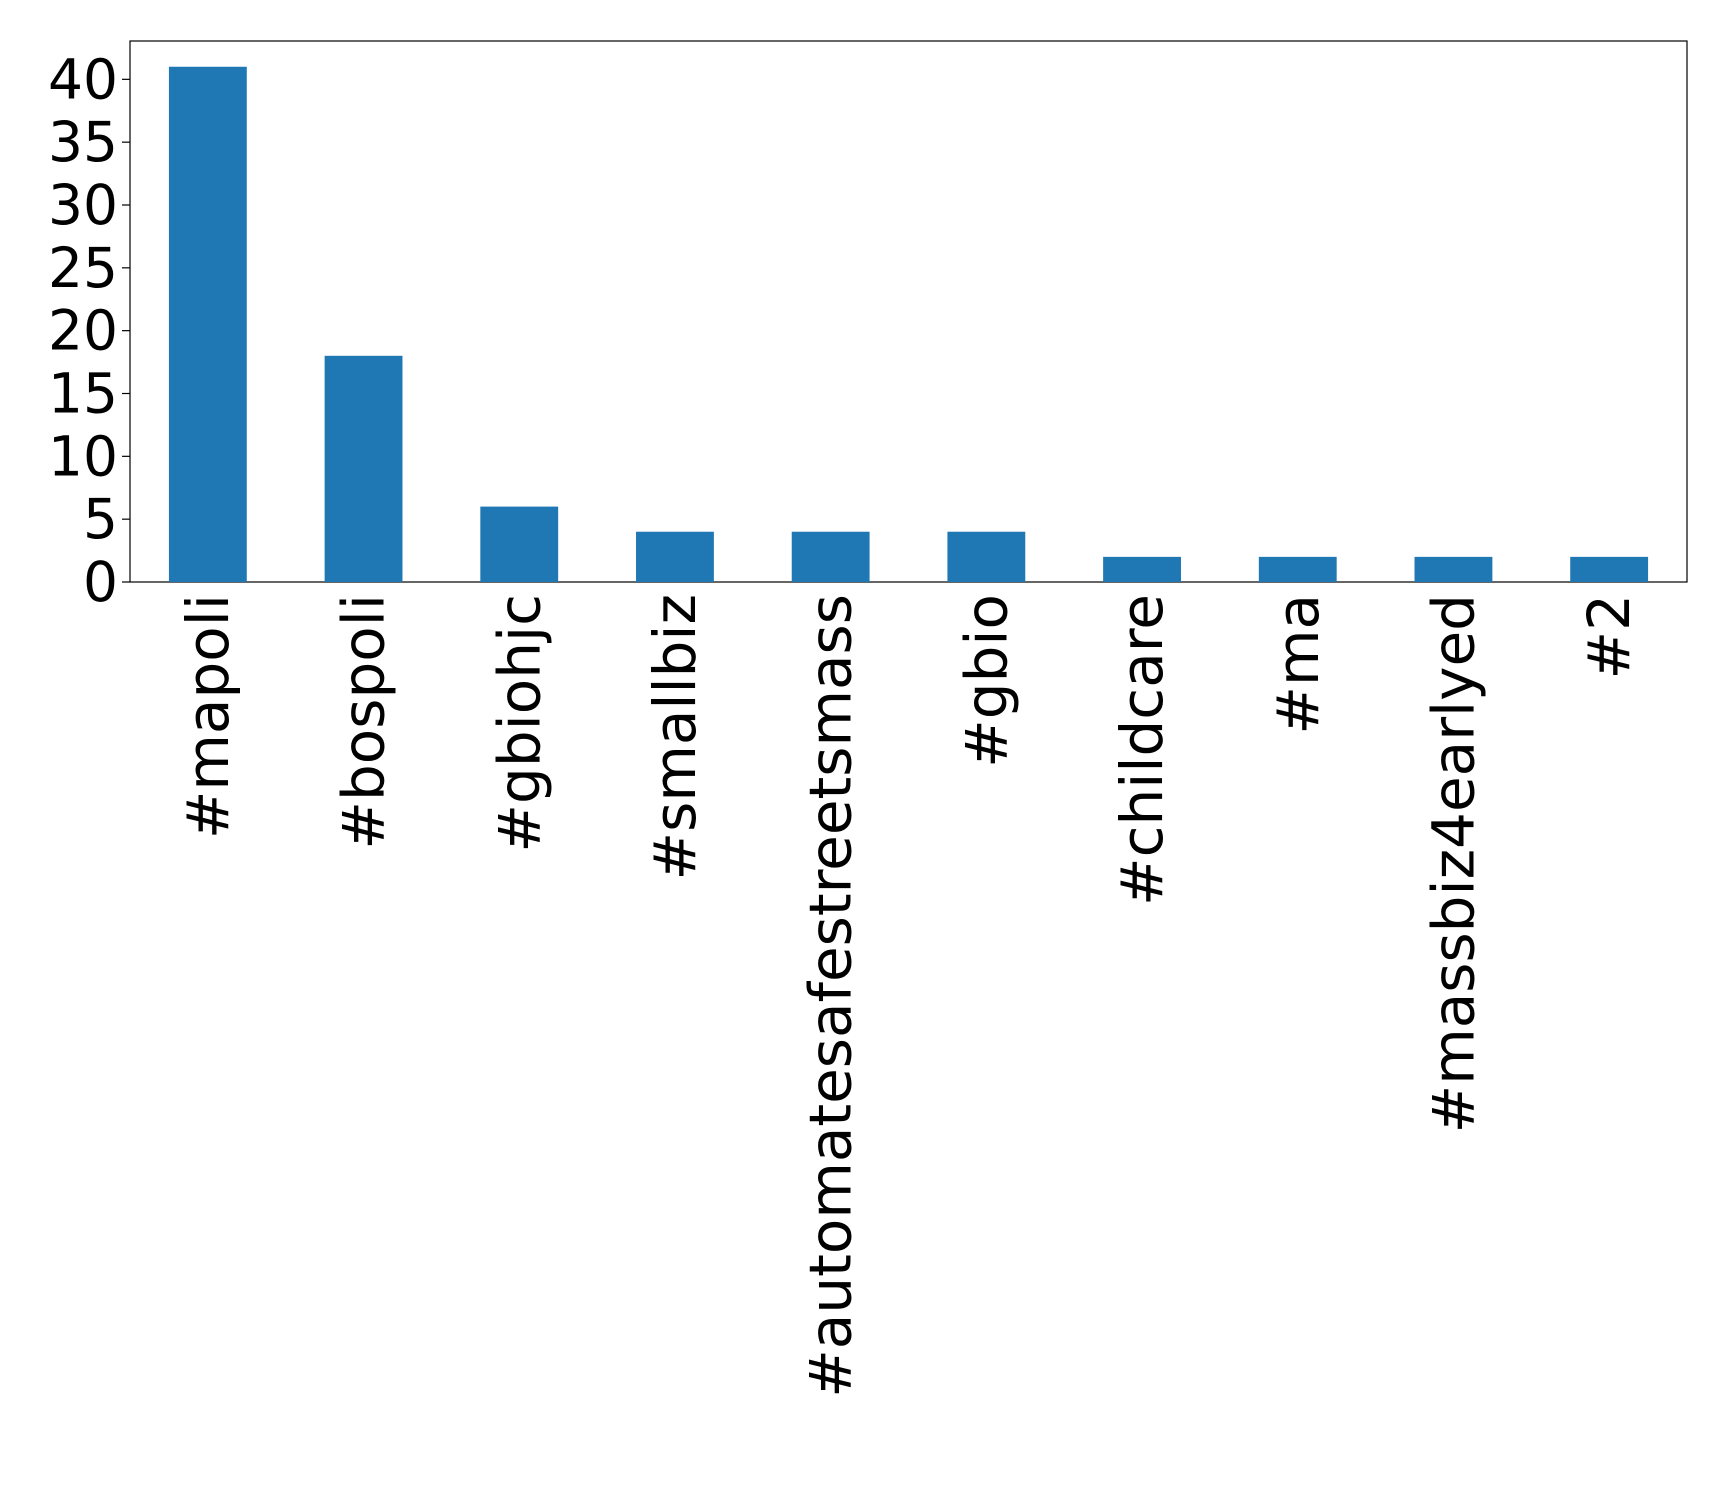 The height and width of the screenshot is (1494, 1719). I want to click on y-tick-label: 15, so click(83, 393).